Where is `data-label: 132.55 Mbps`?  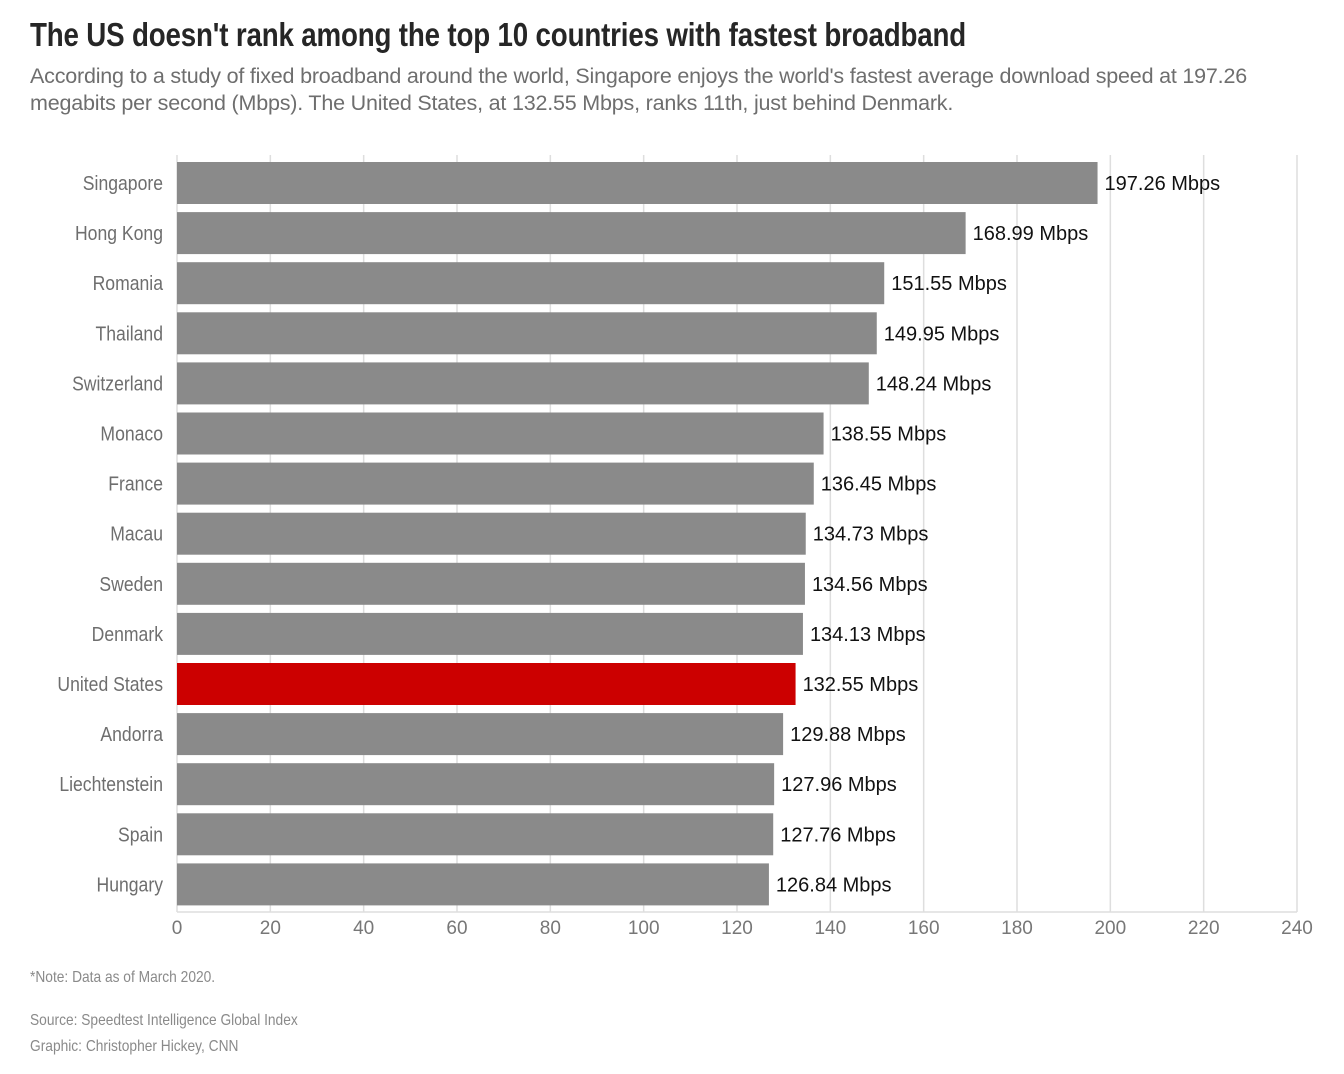
data-label: 132.55 Mbps is located at coordinates (861, 685).